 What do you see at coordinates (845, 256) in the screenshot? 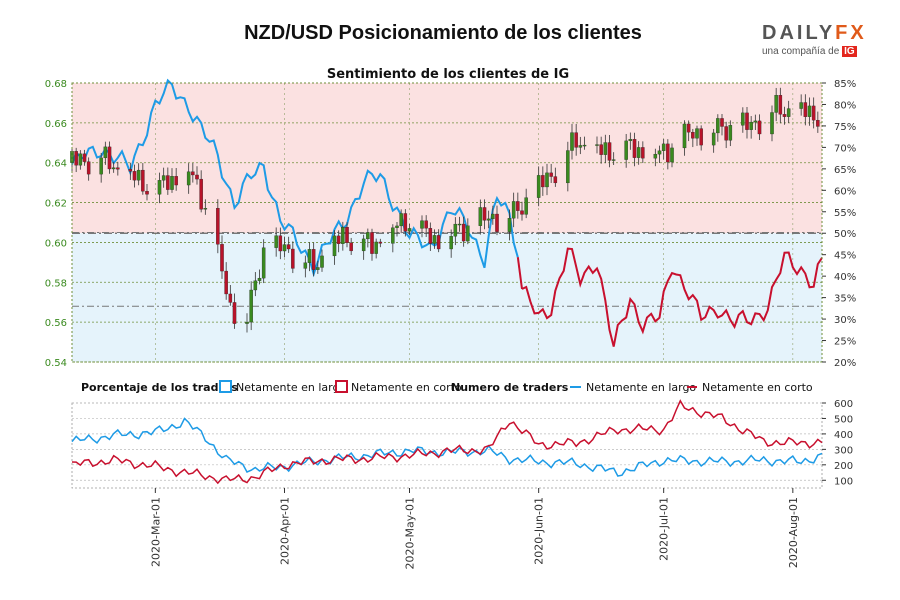
I see `pct-tick-label: 45%` at bounding box center [845, 256].